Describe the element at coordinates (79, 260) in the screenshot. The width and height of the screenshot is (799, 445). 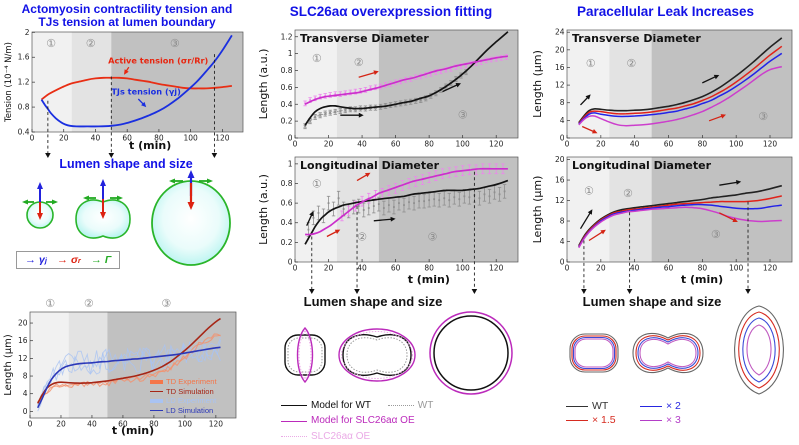
I see `legend-label-sub: r` at that location.